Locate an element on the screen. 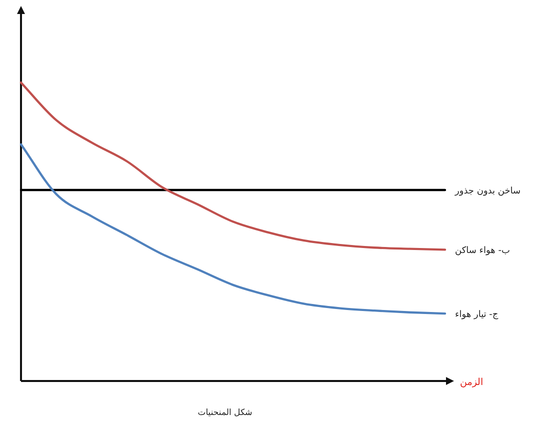 This screenshot has height=432, width=541. xlabel: الزمن is located at coordinates (472, 382).